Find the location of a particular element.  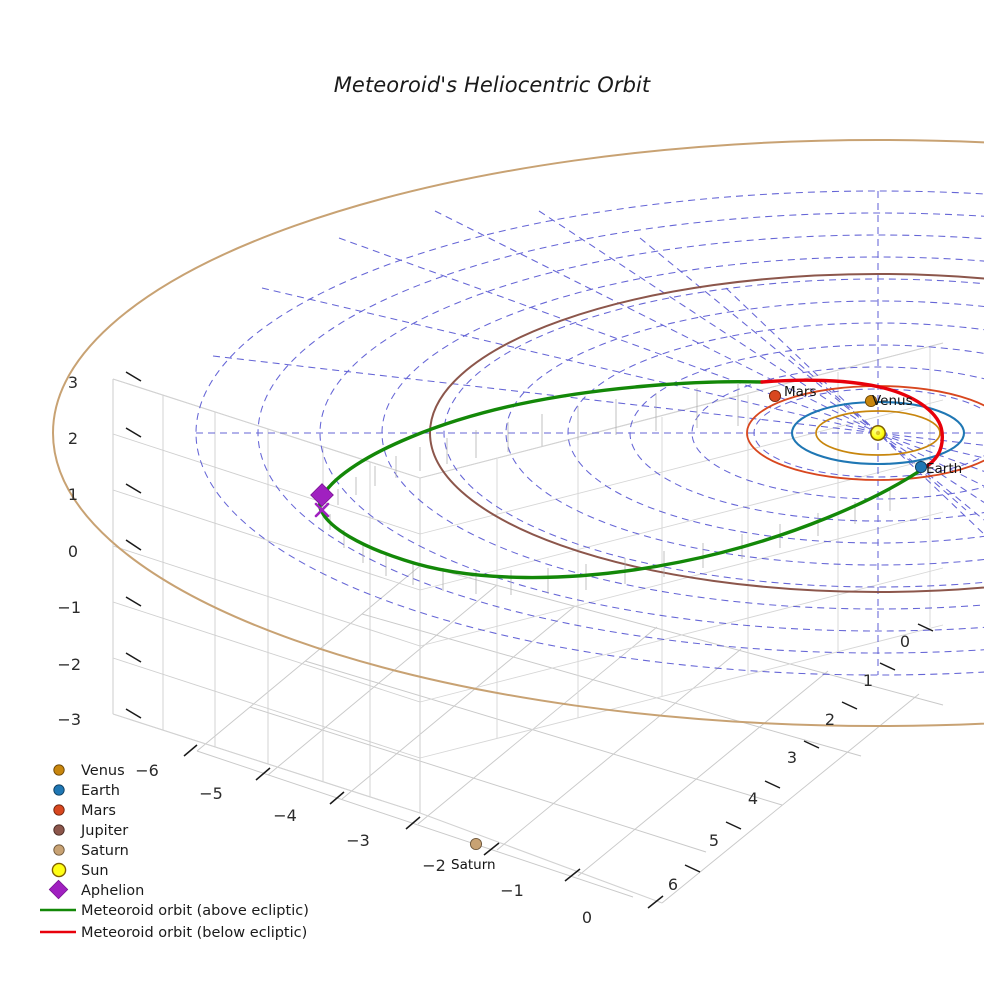

legend-marker-venus is located at coordinates (59, 770).